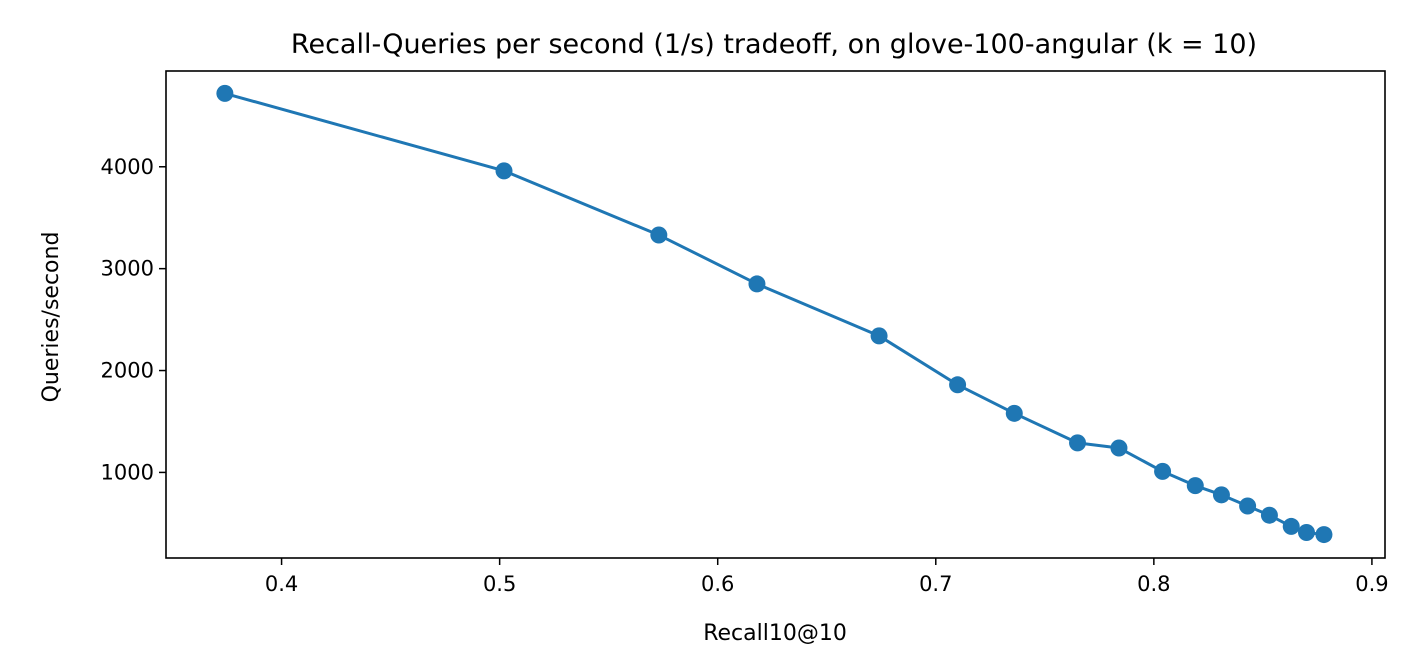  What do you see at coordinates (127, 167) in the screenshot?
I see `y-tick-label: 4000` at bounding box center [127, 167].